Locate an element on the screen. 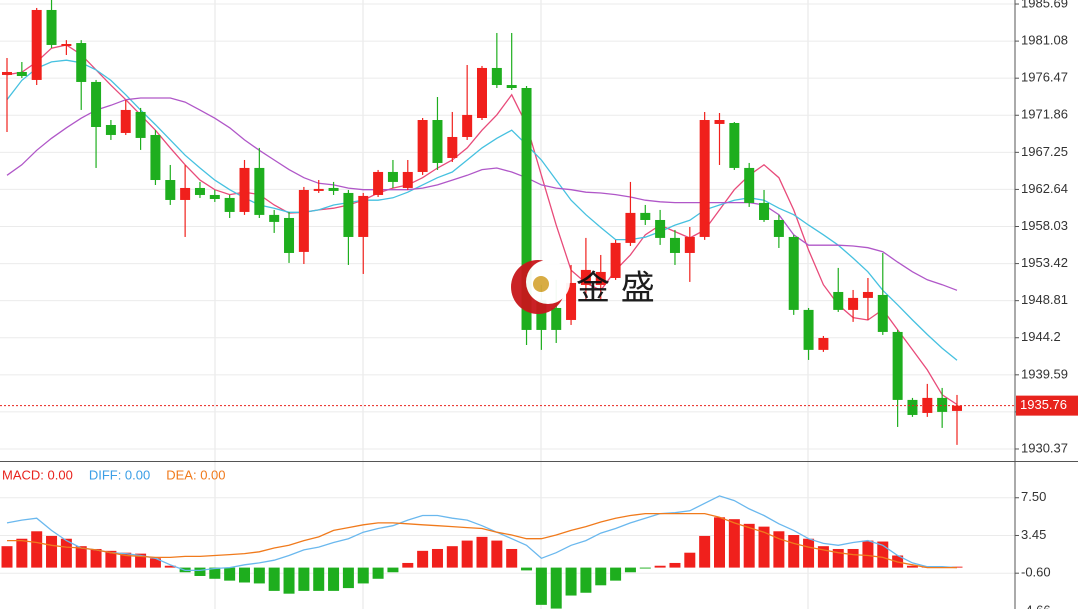 The image size is (1078, 609). y-tick-label: 3.45 is located at coordinates (1033, 534).